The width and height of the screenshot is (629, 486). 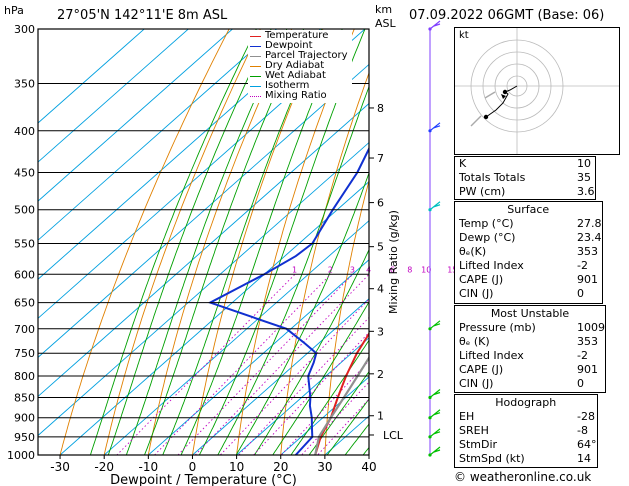 What do you see at coordinates (380, 416) in the screenshot?
I see `km-tick-label: 1` at bounding box center [380, 416].